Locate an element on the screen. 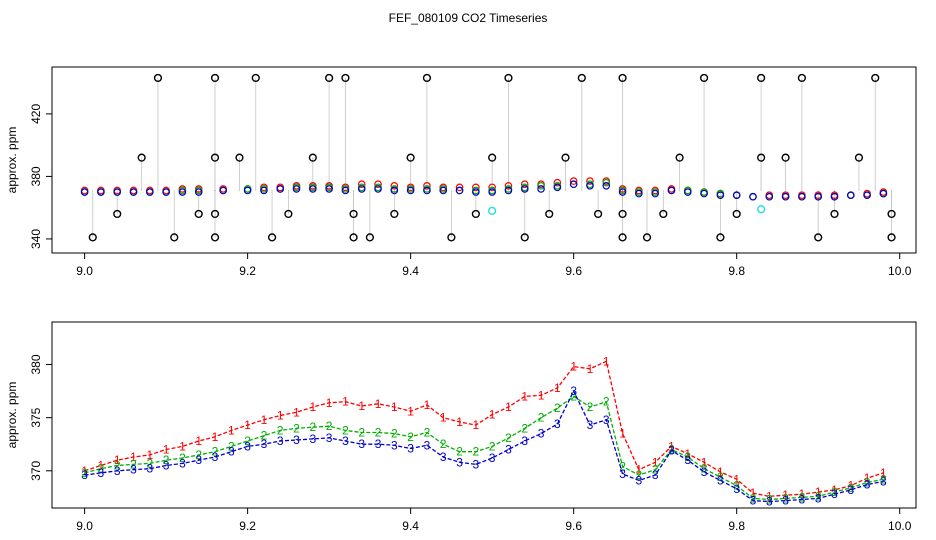 This screenshot has width=936, height=540. x-tick-label: 9.6 is located at coordinates (573, 526).